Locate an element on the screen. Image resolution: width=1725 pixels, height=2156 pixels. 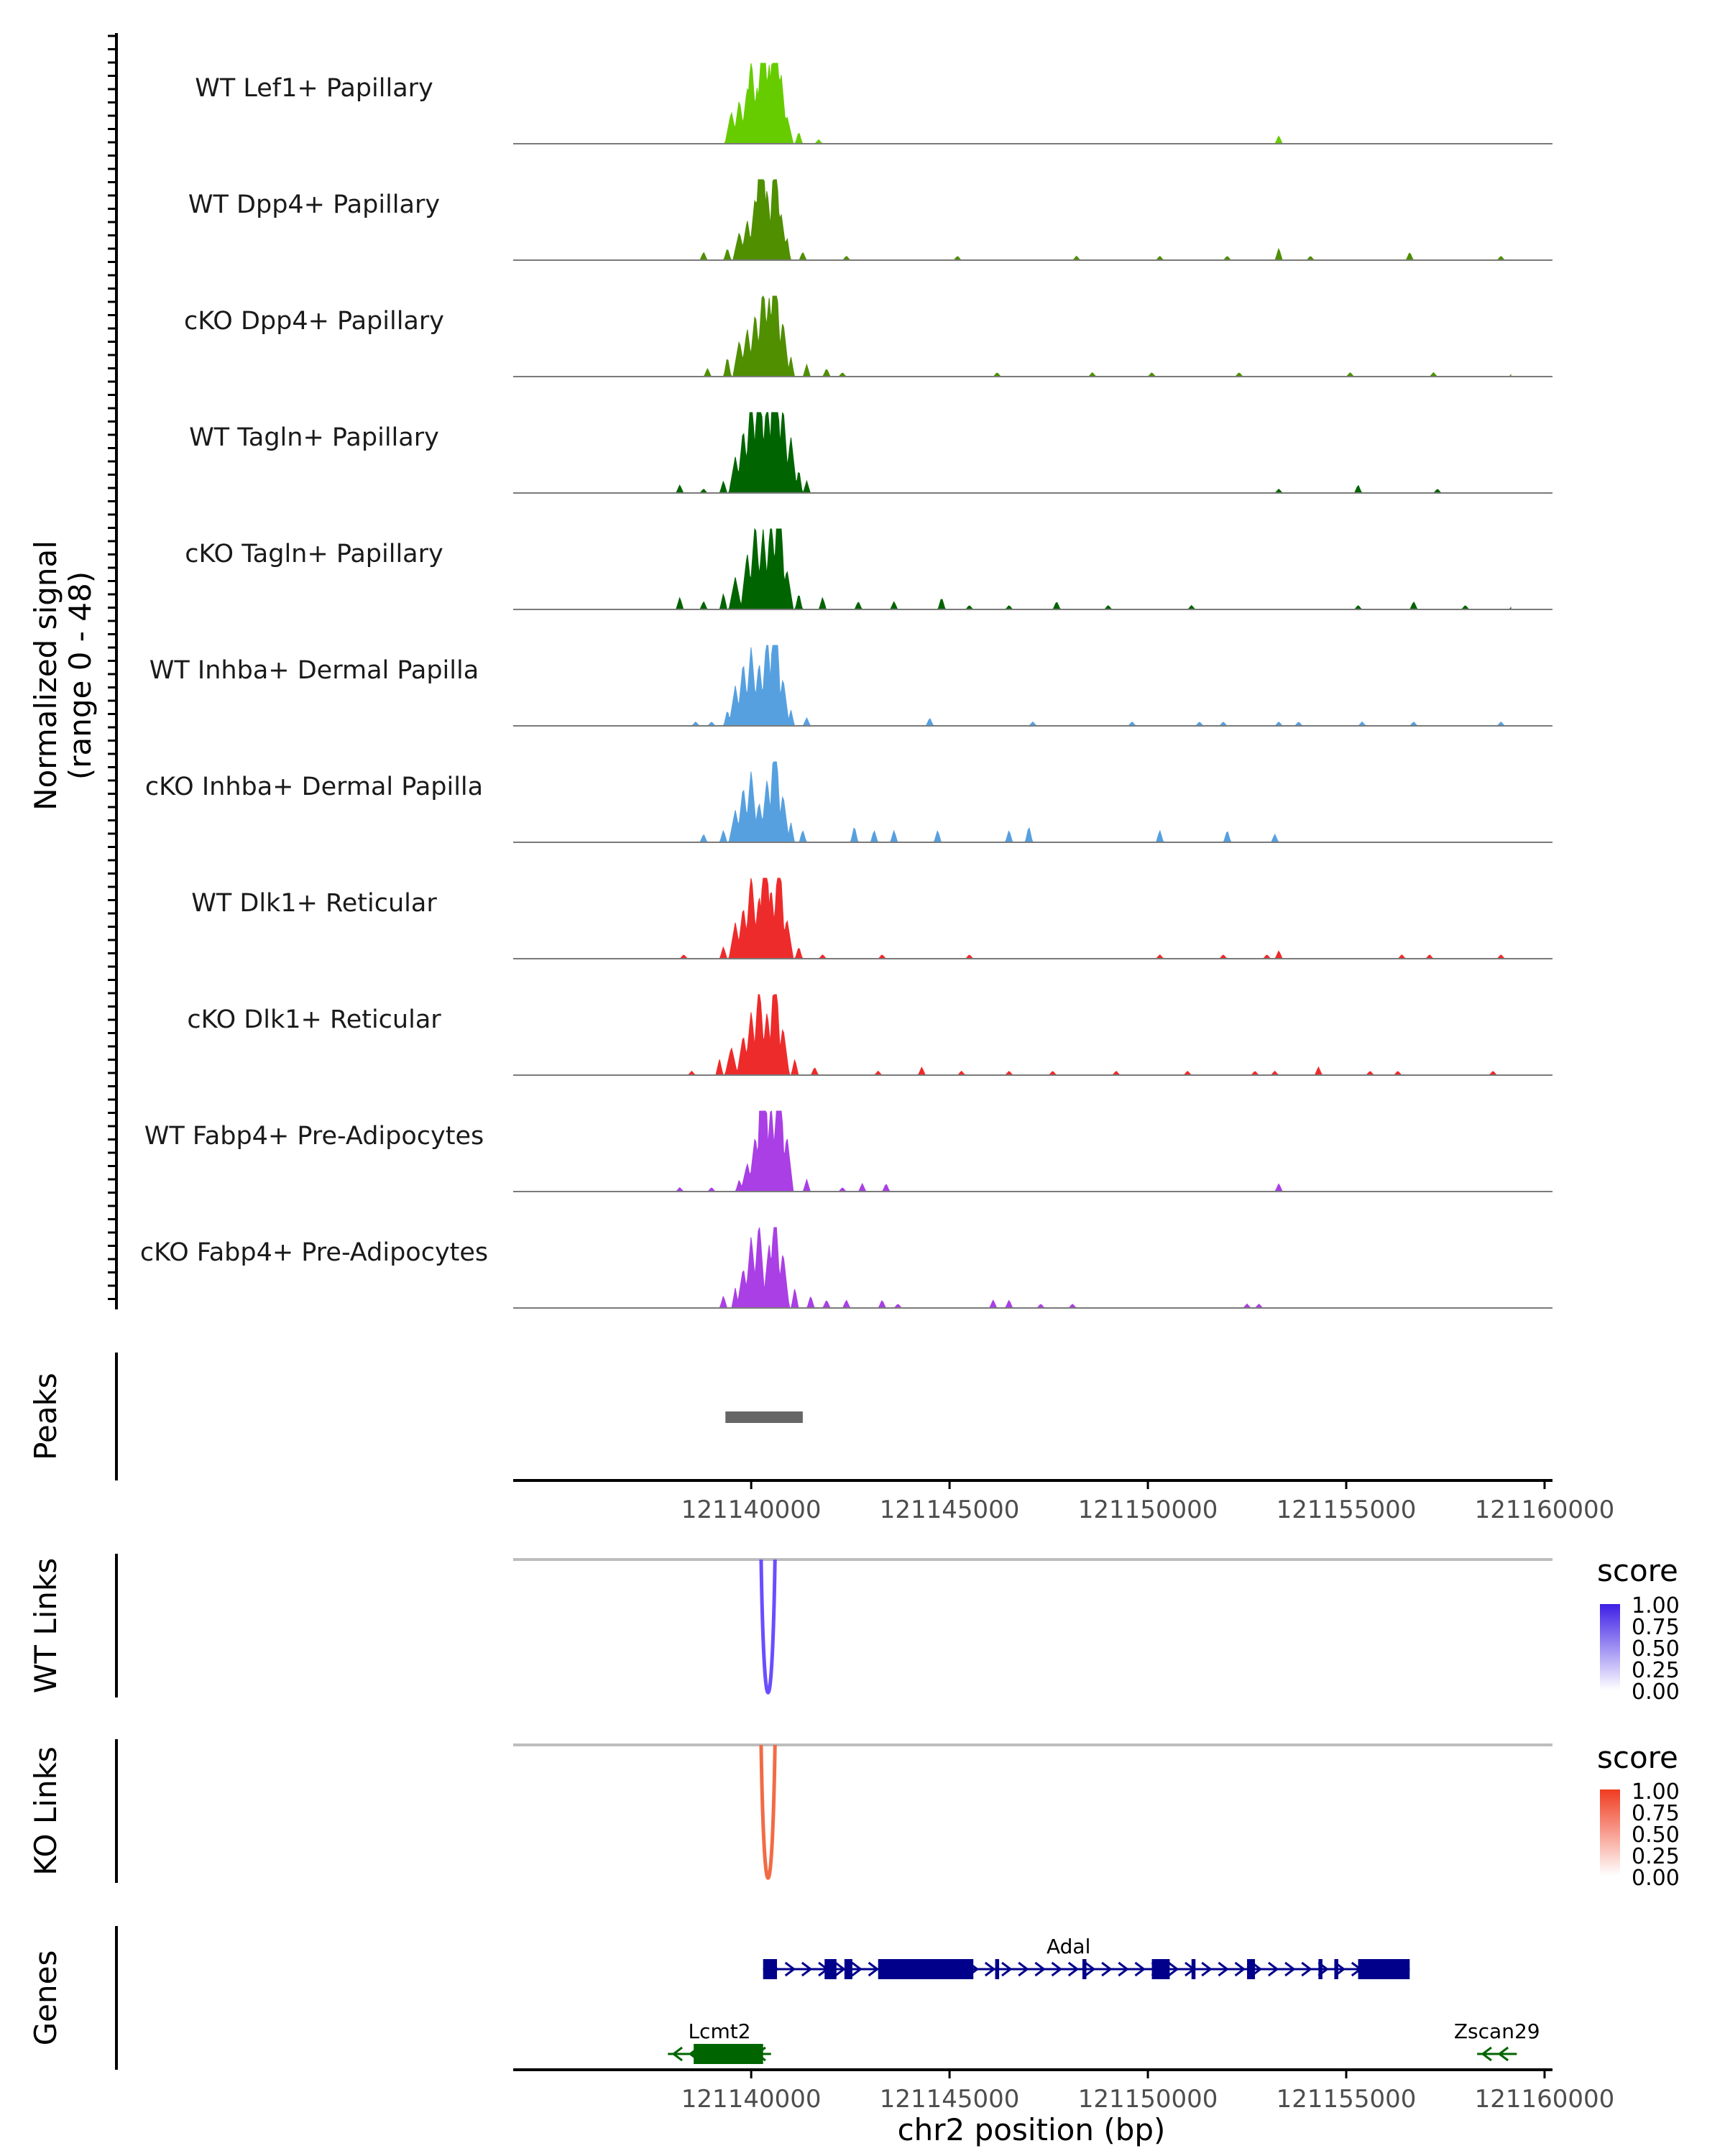
gene-name: Lcmt2 is located at coordinates (719, 2031).